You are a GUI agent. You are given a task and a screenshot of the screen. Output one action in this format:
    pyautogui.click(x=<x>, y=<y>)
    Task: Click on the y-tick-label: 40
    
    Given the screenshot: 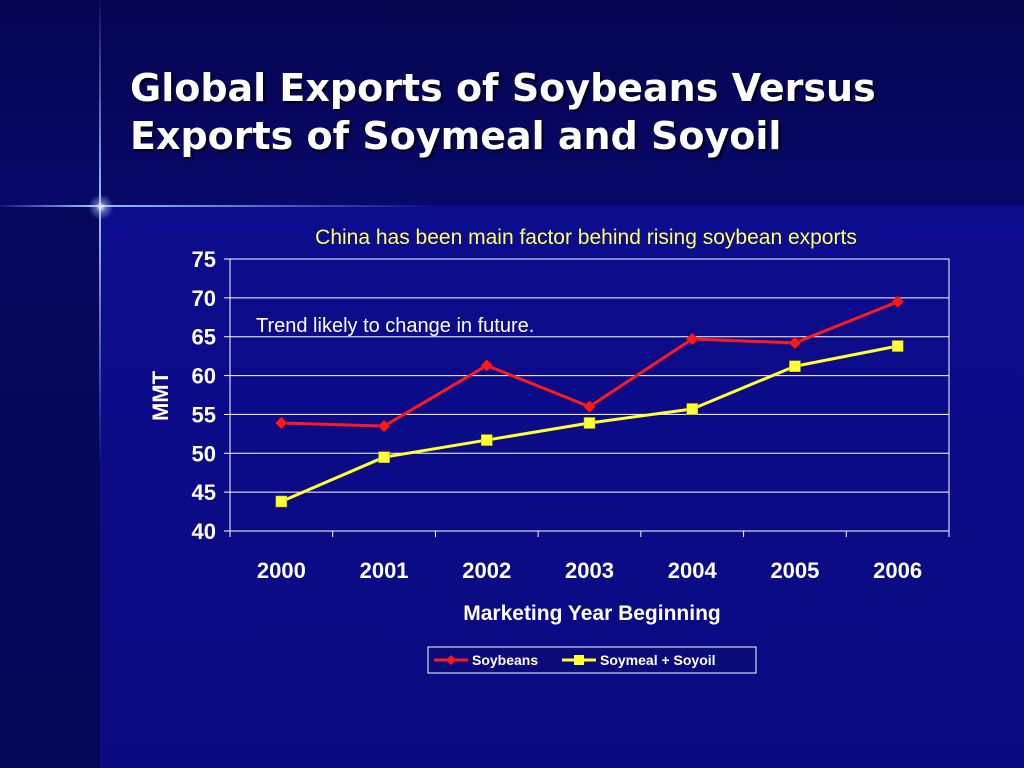 What is the action you would take?
    pyautogui.click(x=204, y=531)
    